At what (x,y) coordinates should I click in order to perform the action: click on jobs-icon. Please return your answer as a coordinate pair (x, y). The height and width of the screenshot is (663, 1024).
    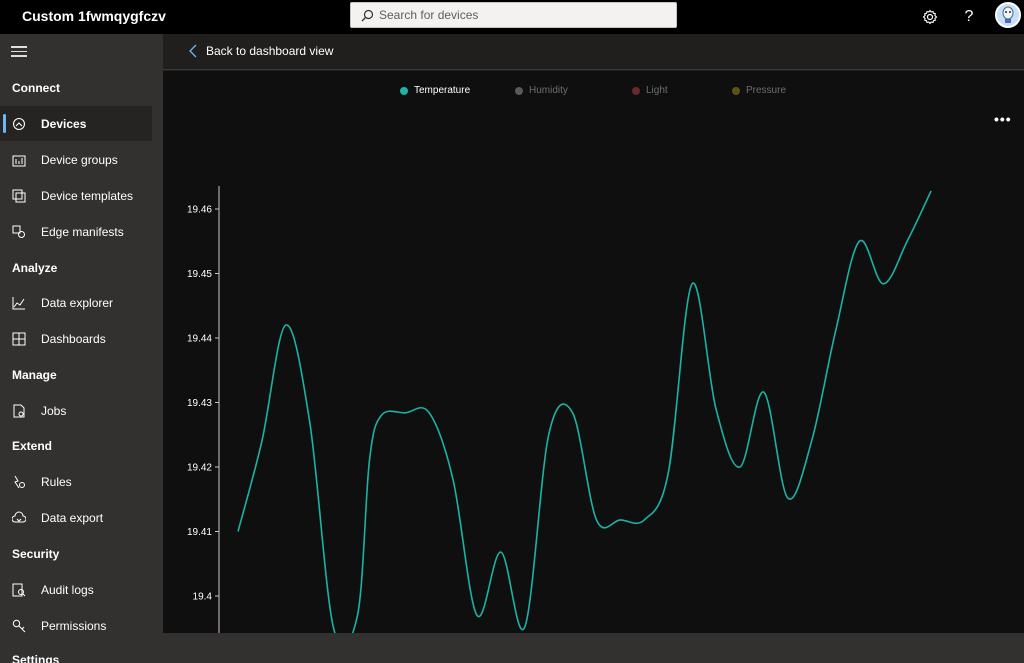
    Looking at the image, I should click on (19, 411).